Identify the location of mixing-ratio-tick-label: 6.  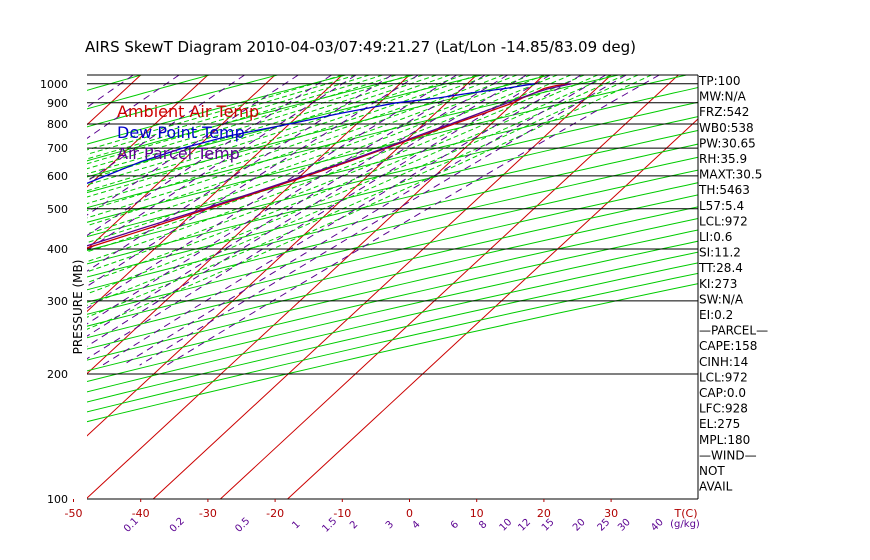
(455, 525).